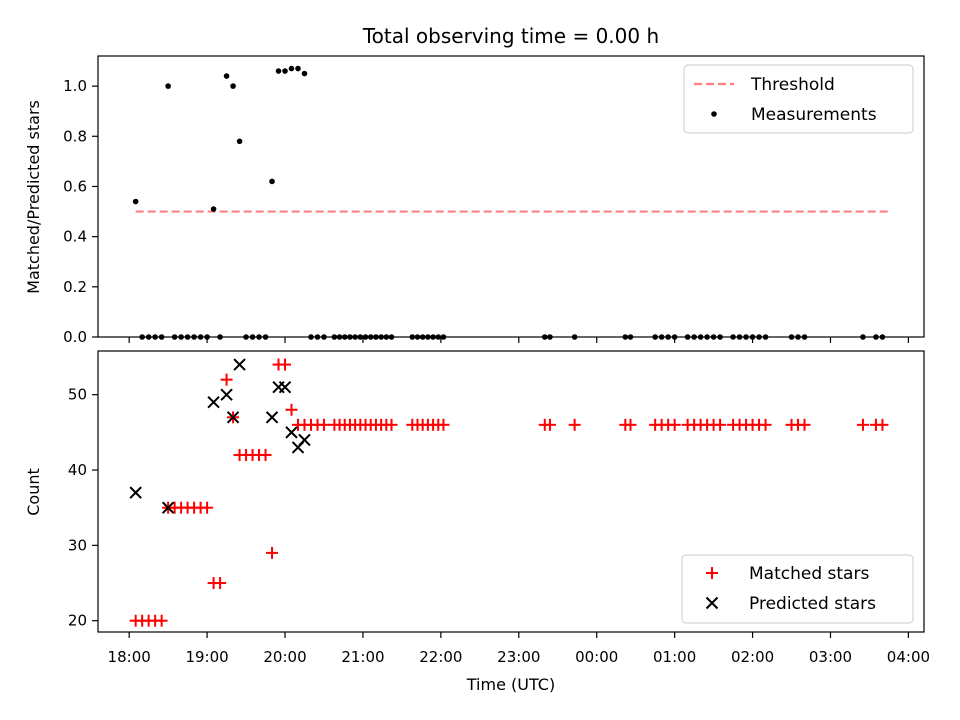 The image size is (960, 720). Describe the element at coordinates (792, 85) in the screenshot. I see `legend-threshold-label: Threshold` at that location.